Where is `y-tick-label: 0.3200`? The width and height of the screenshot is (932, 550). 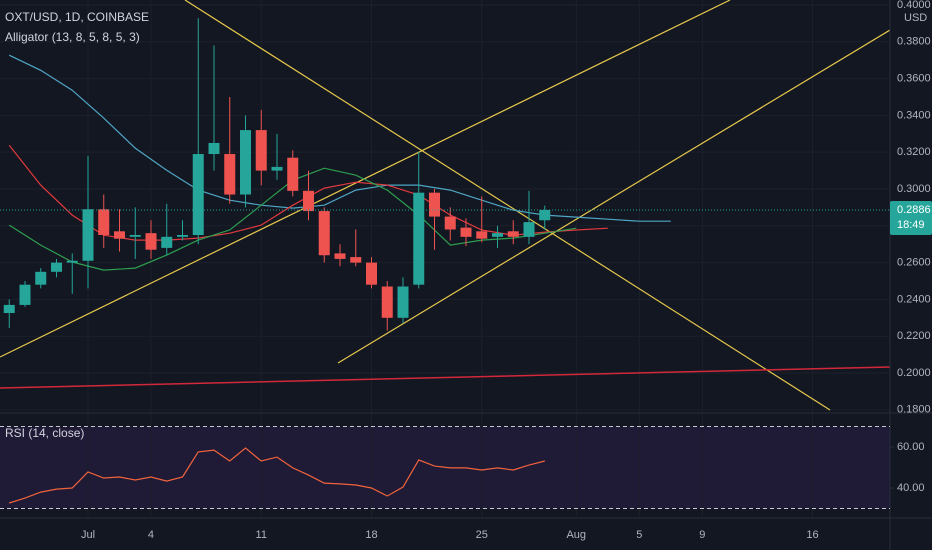 y-tick-label: 0.3200 is located at coordinates (914, 152).